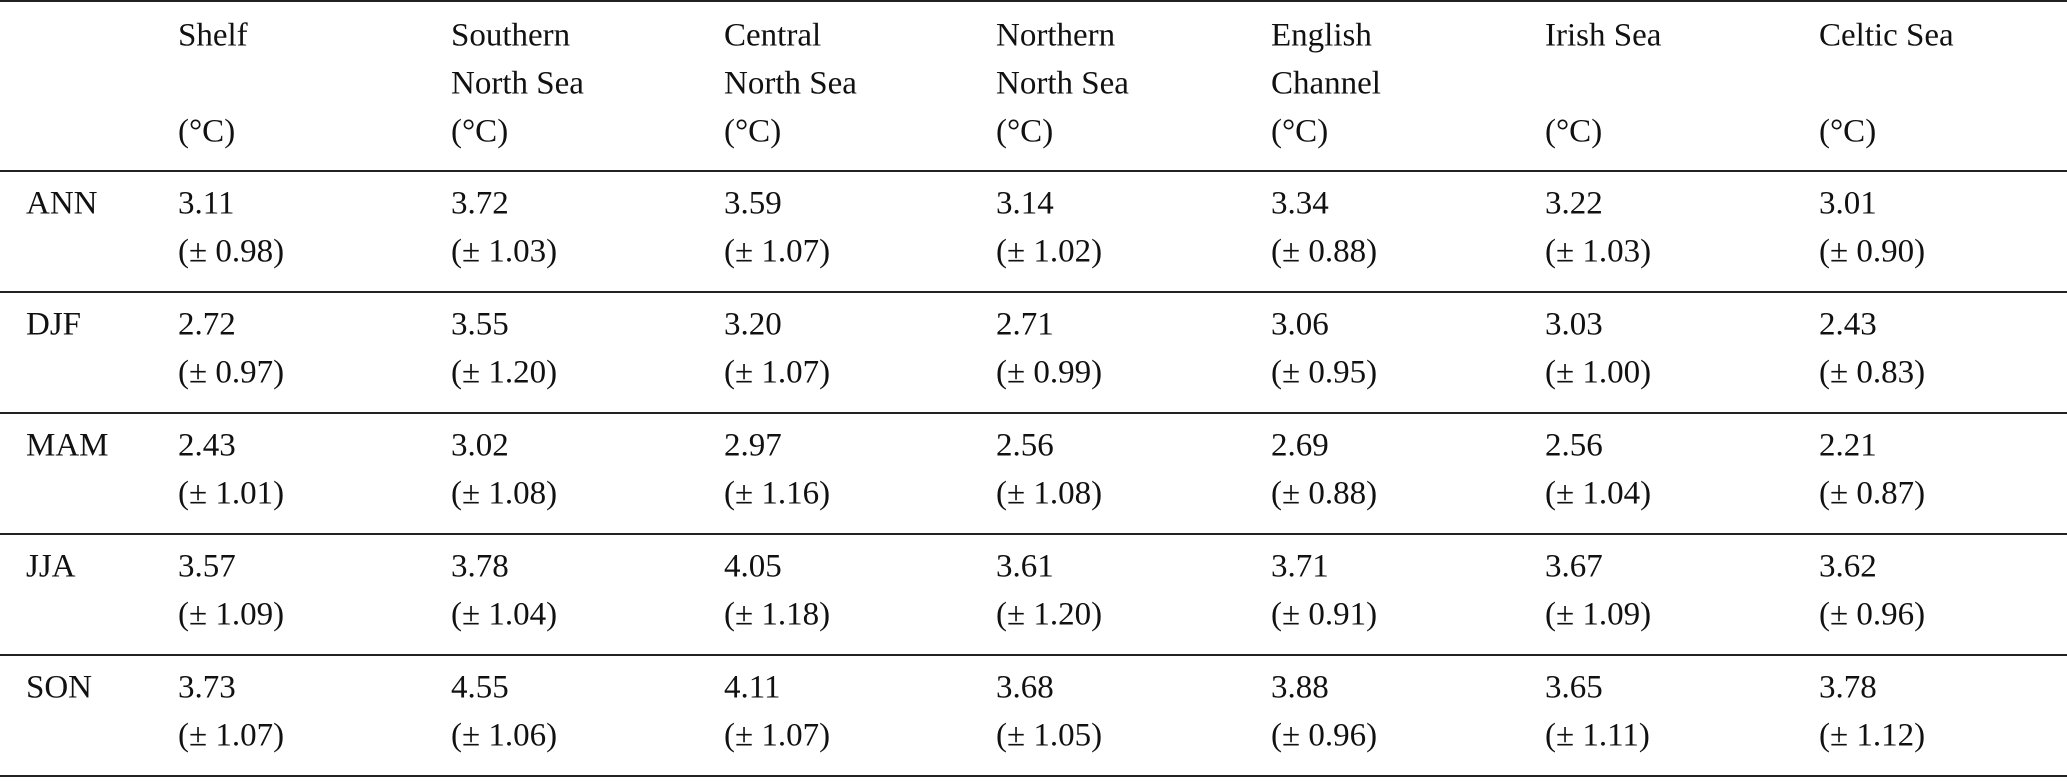 The width and height of the screenshot is (2067, 781). What do you see at coordinates (1598, 372) in the screenshot?
I see `cell-error: (± 1.00)` at bounding box center [1598, 372].